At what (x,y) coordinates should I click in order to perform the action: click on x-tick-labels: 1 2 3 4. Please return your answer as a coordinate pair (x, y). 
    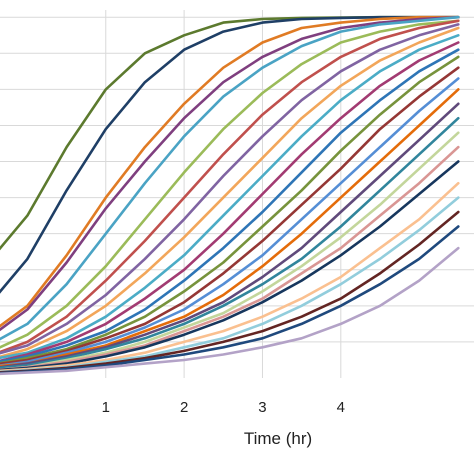
    Looking at the image, I should click on (223, 407).